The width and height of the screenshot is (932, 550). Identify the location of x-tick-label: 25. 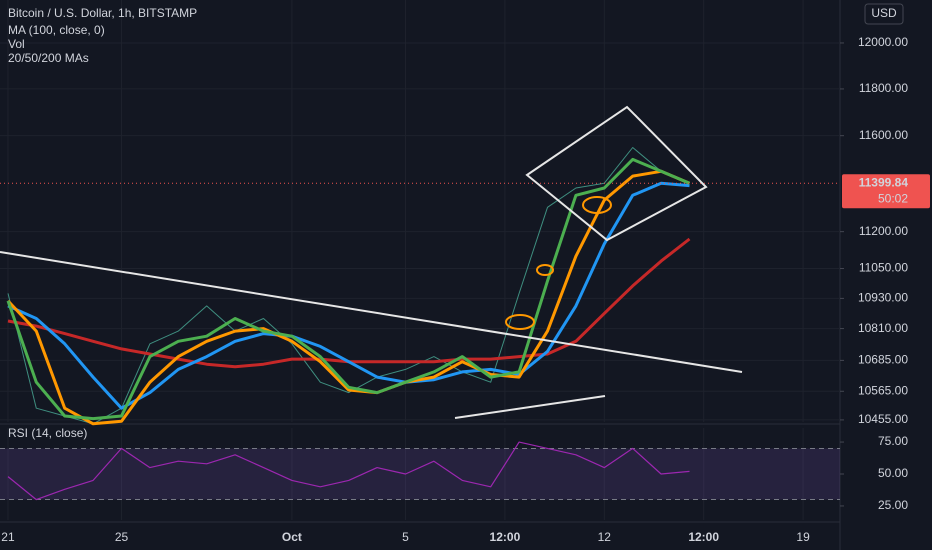
(122, 537).